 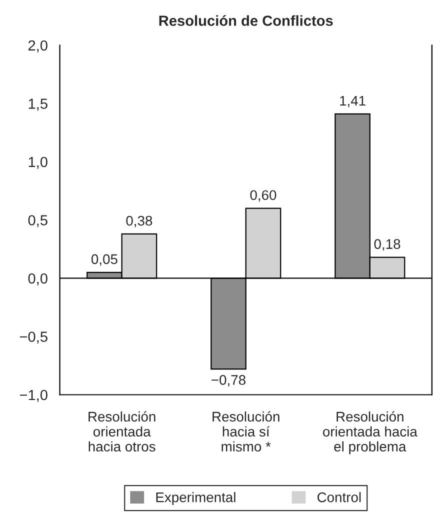 What do you see at coordinates (229, 381) in the screenshot?
I see `data-label: −0,78` at bounding box center [229, 381].